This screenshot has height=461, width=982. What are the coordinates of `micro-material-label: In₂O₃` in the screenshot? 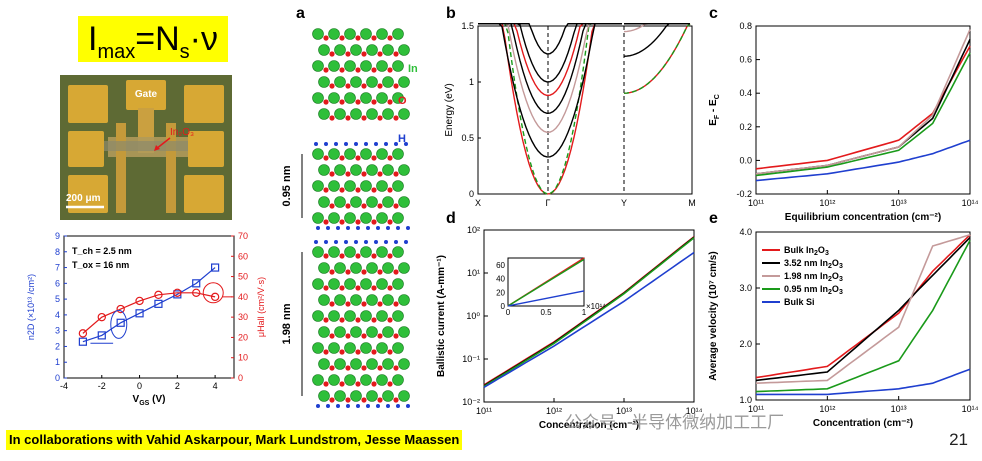 It's located at (182, 132).